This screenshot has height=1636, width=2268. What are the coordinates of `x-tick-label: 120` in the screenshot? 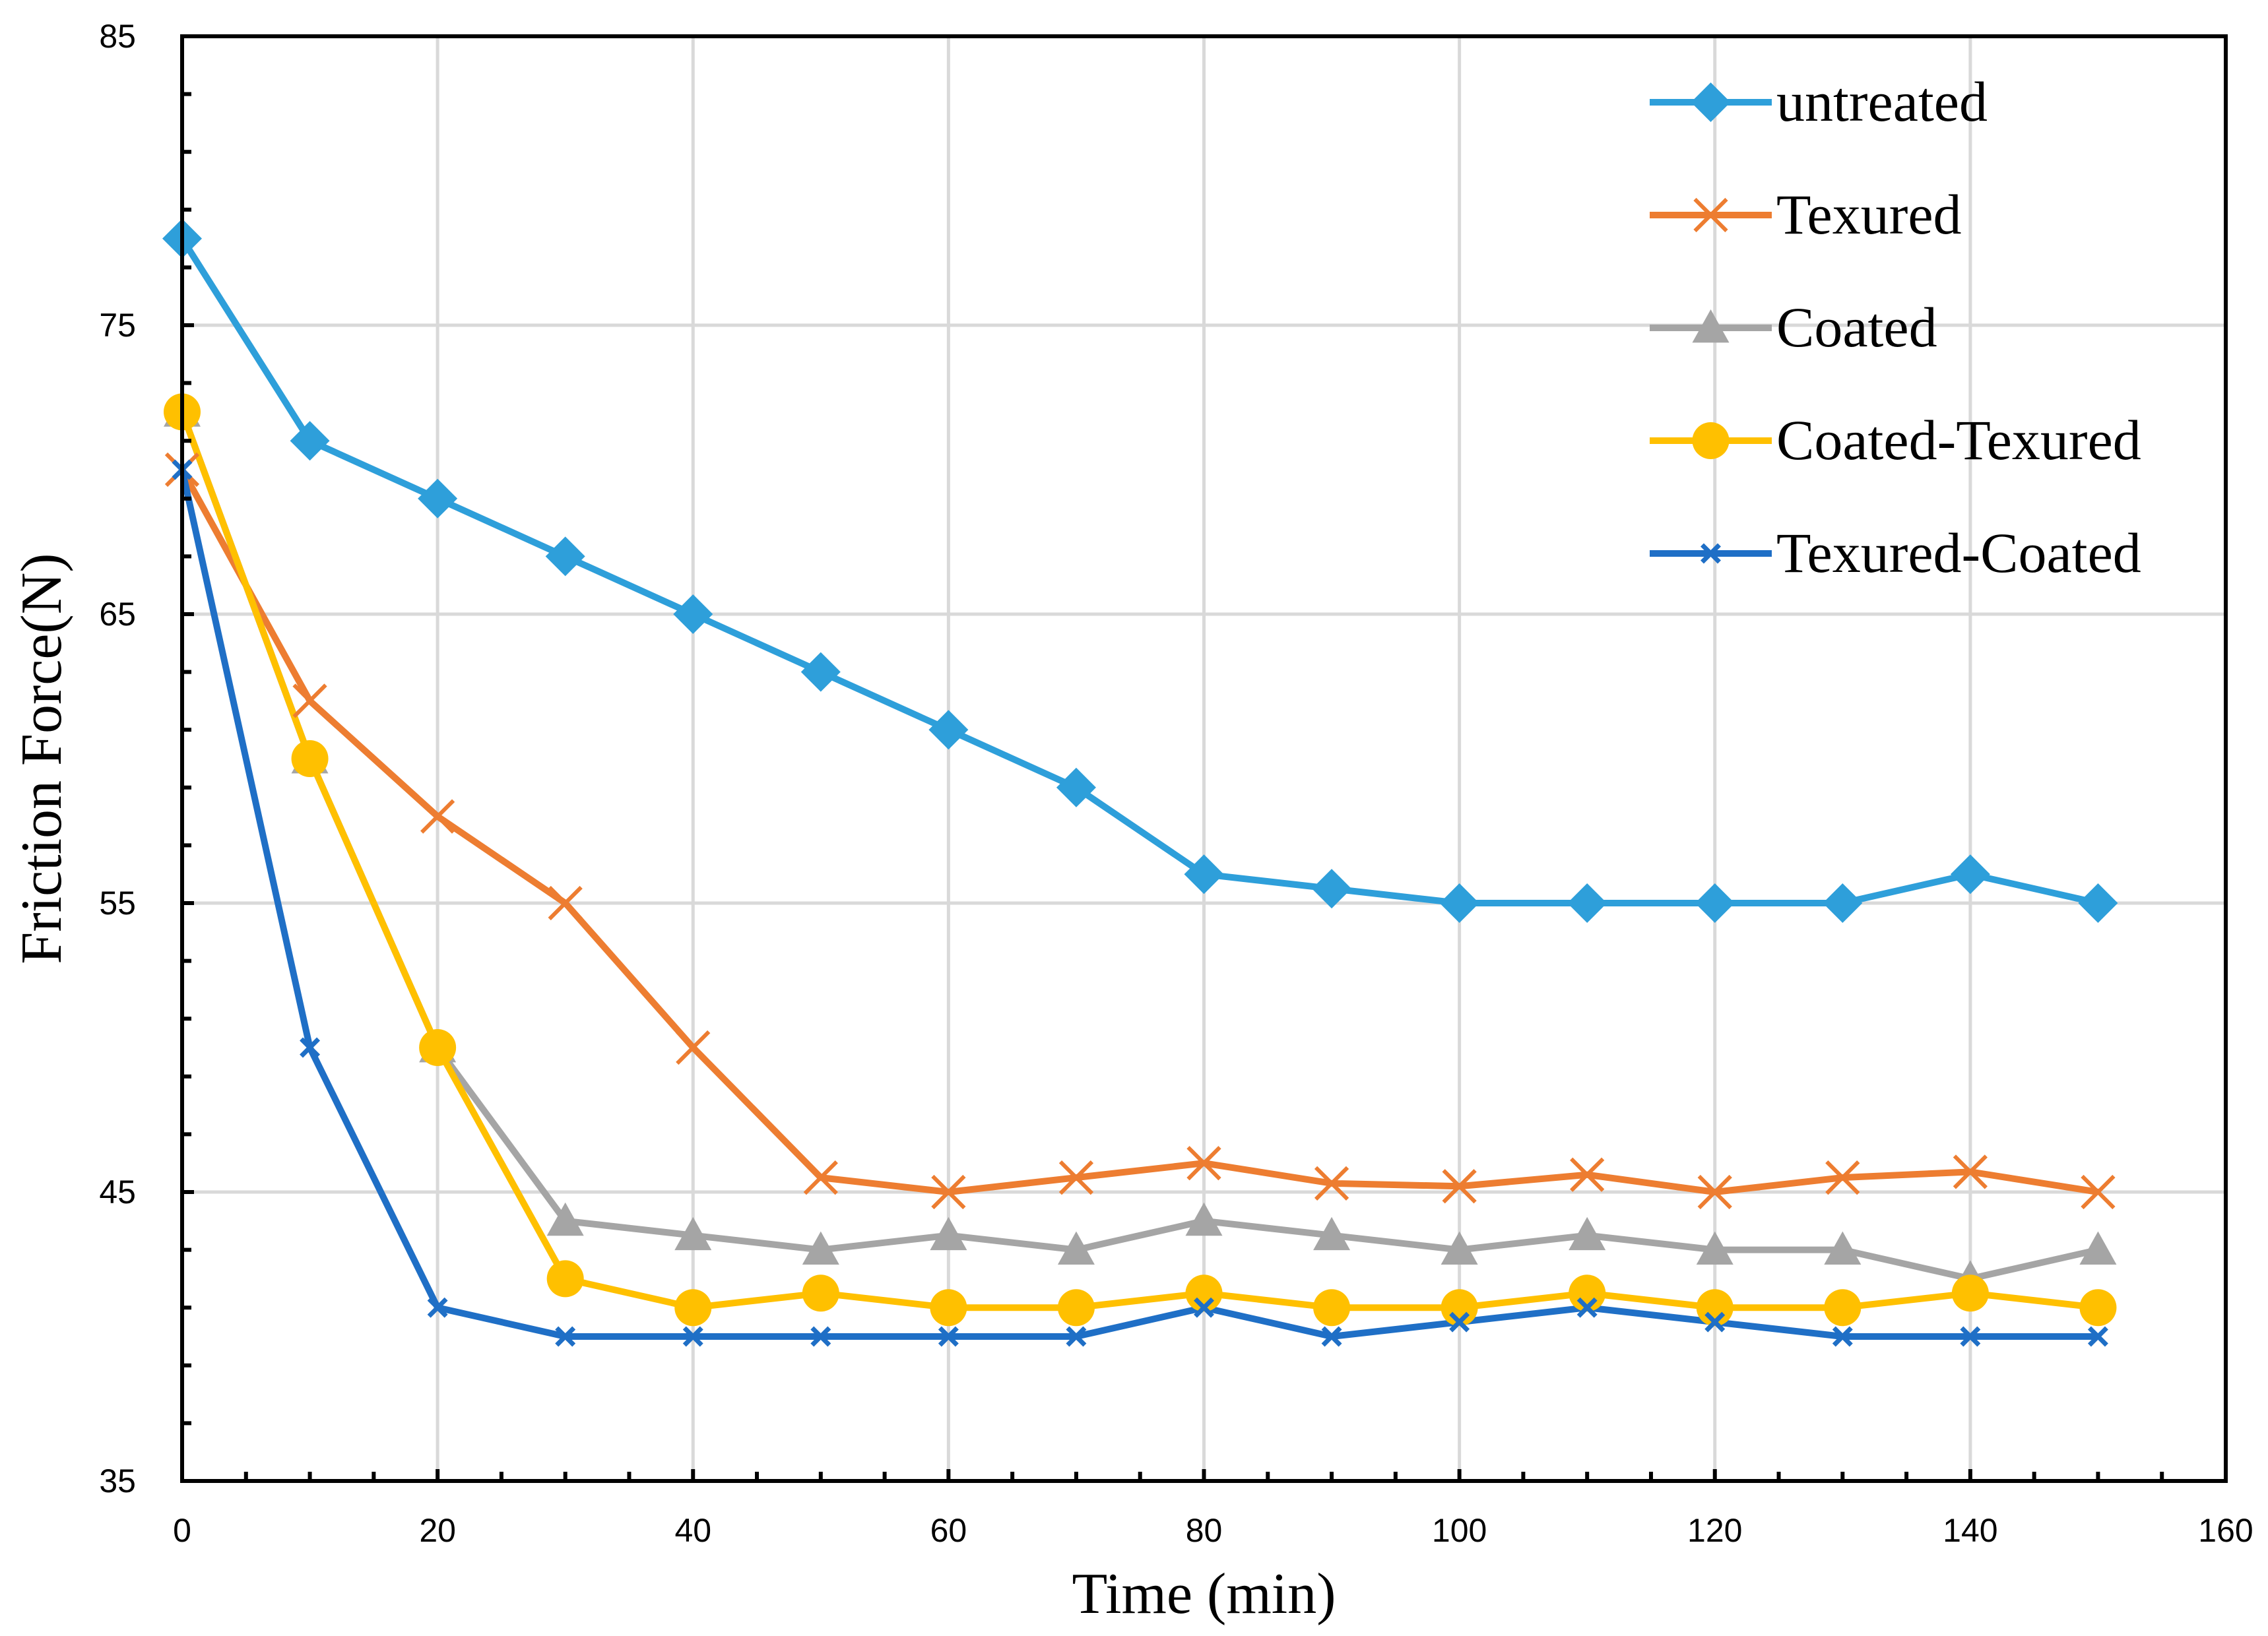 It's located at (1715, 1530).